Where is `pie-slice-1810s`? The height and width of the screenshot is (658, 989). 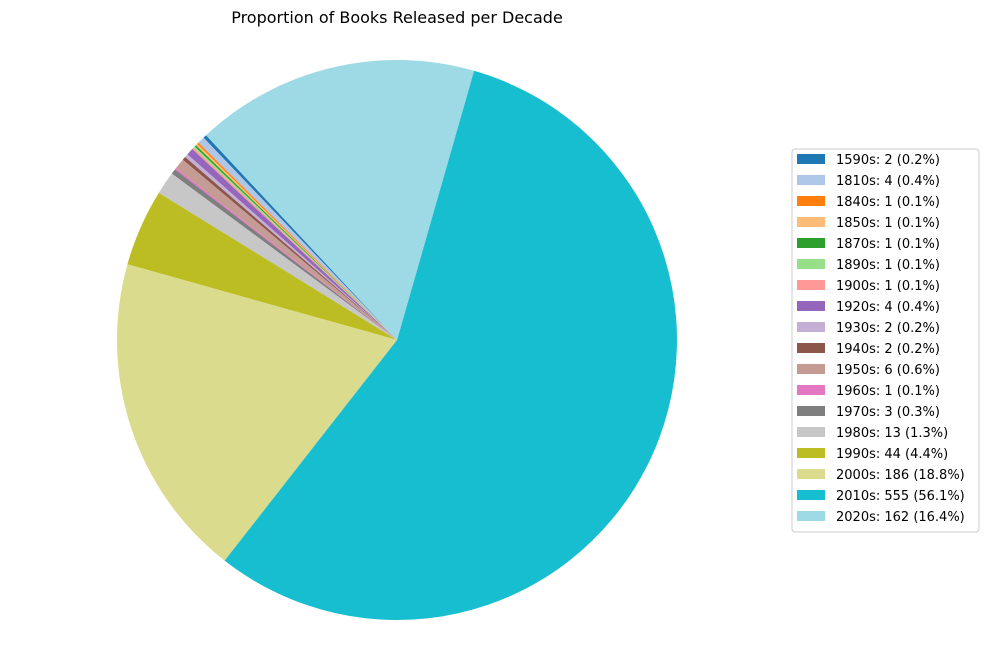
pie-slice-1810s is located at coordinates (297, 238).